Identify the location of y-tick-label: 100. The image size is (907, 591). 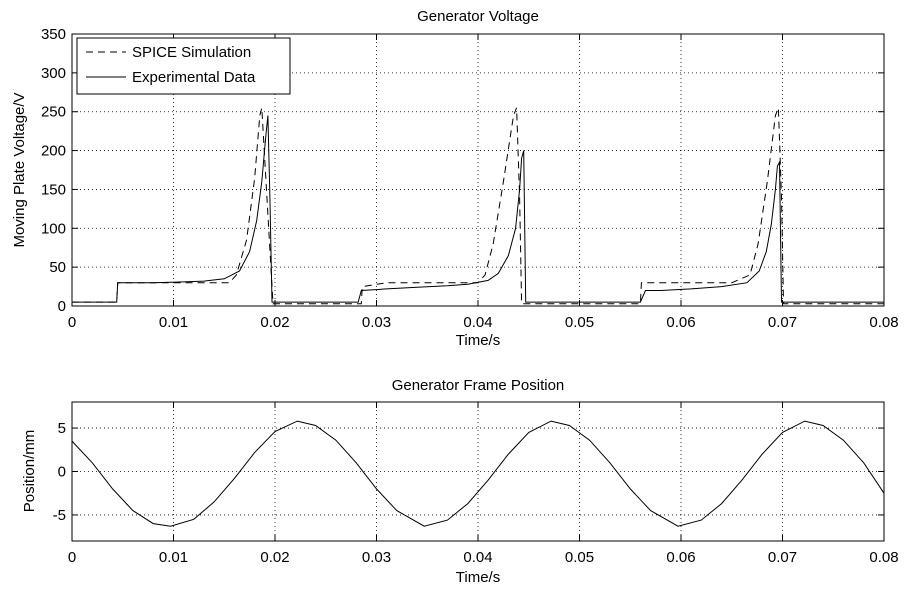
(53, 228).